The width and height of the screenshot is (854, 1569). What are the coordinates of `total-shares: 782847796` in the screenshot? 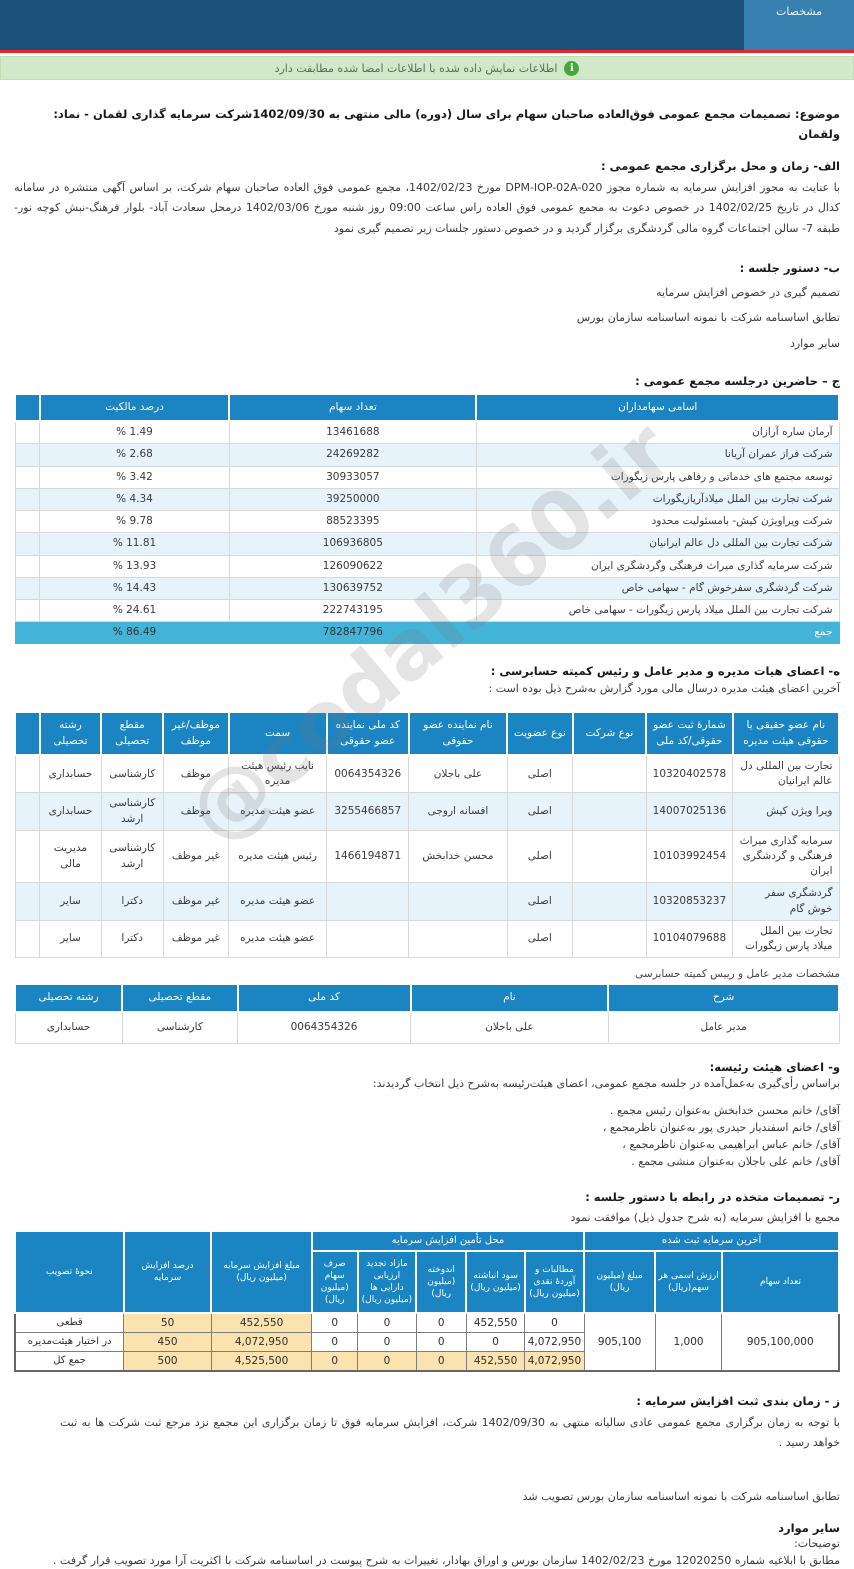 It's located at (352, 633).